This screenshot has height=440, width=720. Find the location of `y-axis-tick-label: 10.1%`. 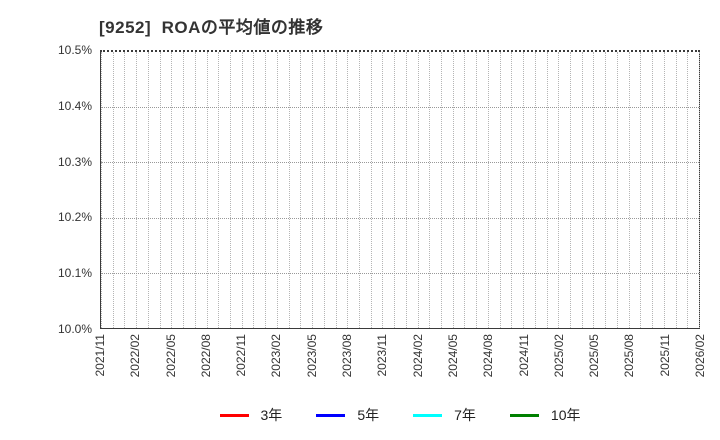

y-axis-tick-label: 10.1% is located at coordinates (74, 273).